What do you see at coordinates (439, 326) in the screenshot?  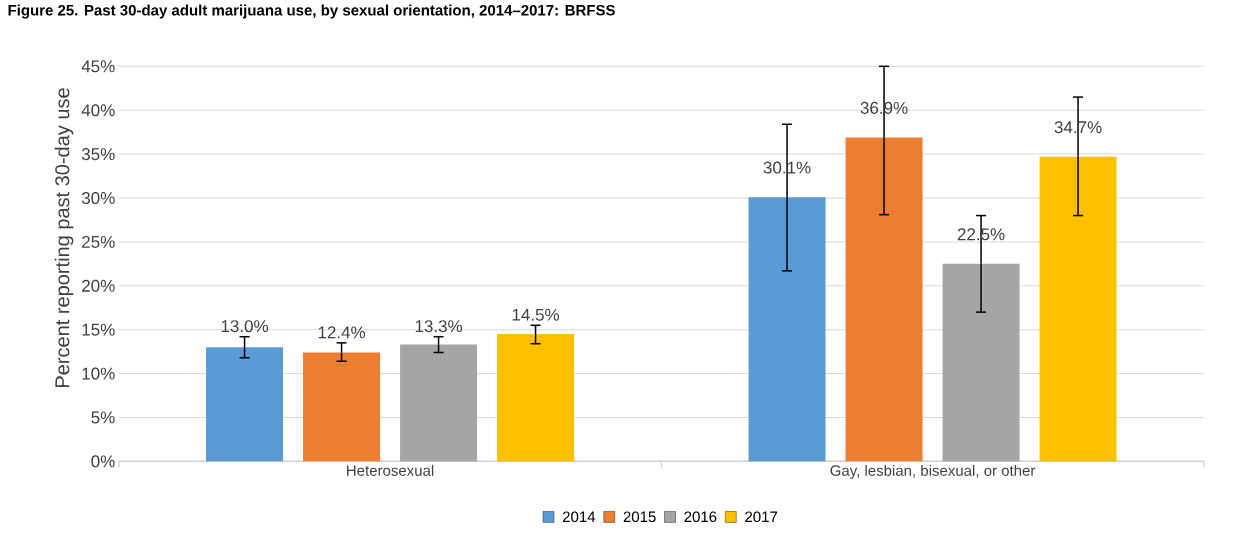 I see `data-label: 13.3%` at bounding box center [439, 326].